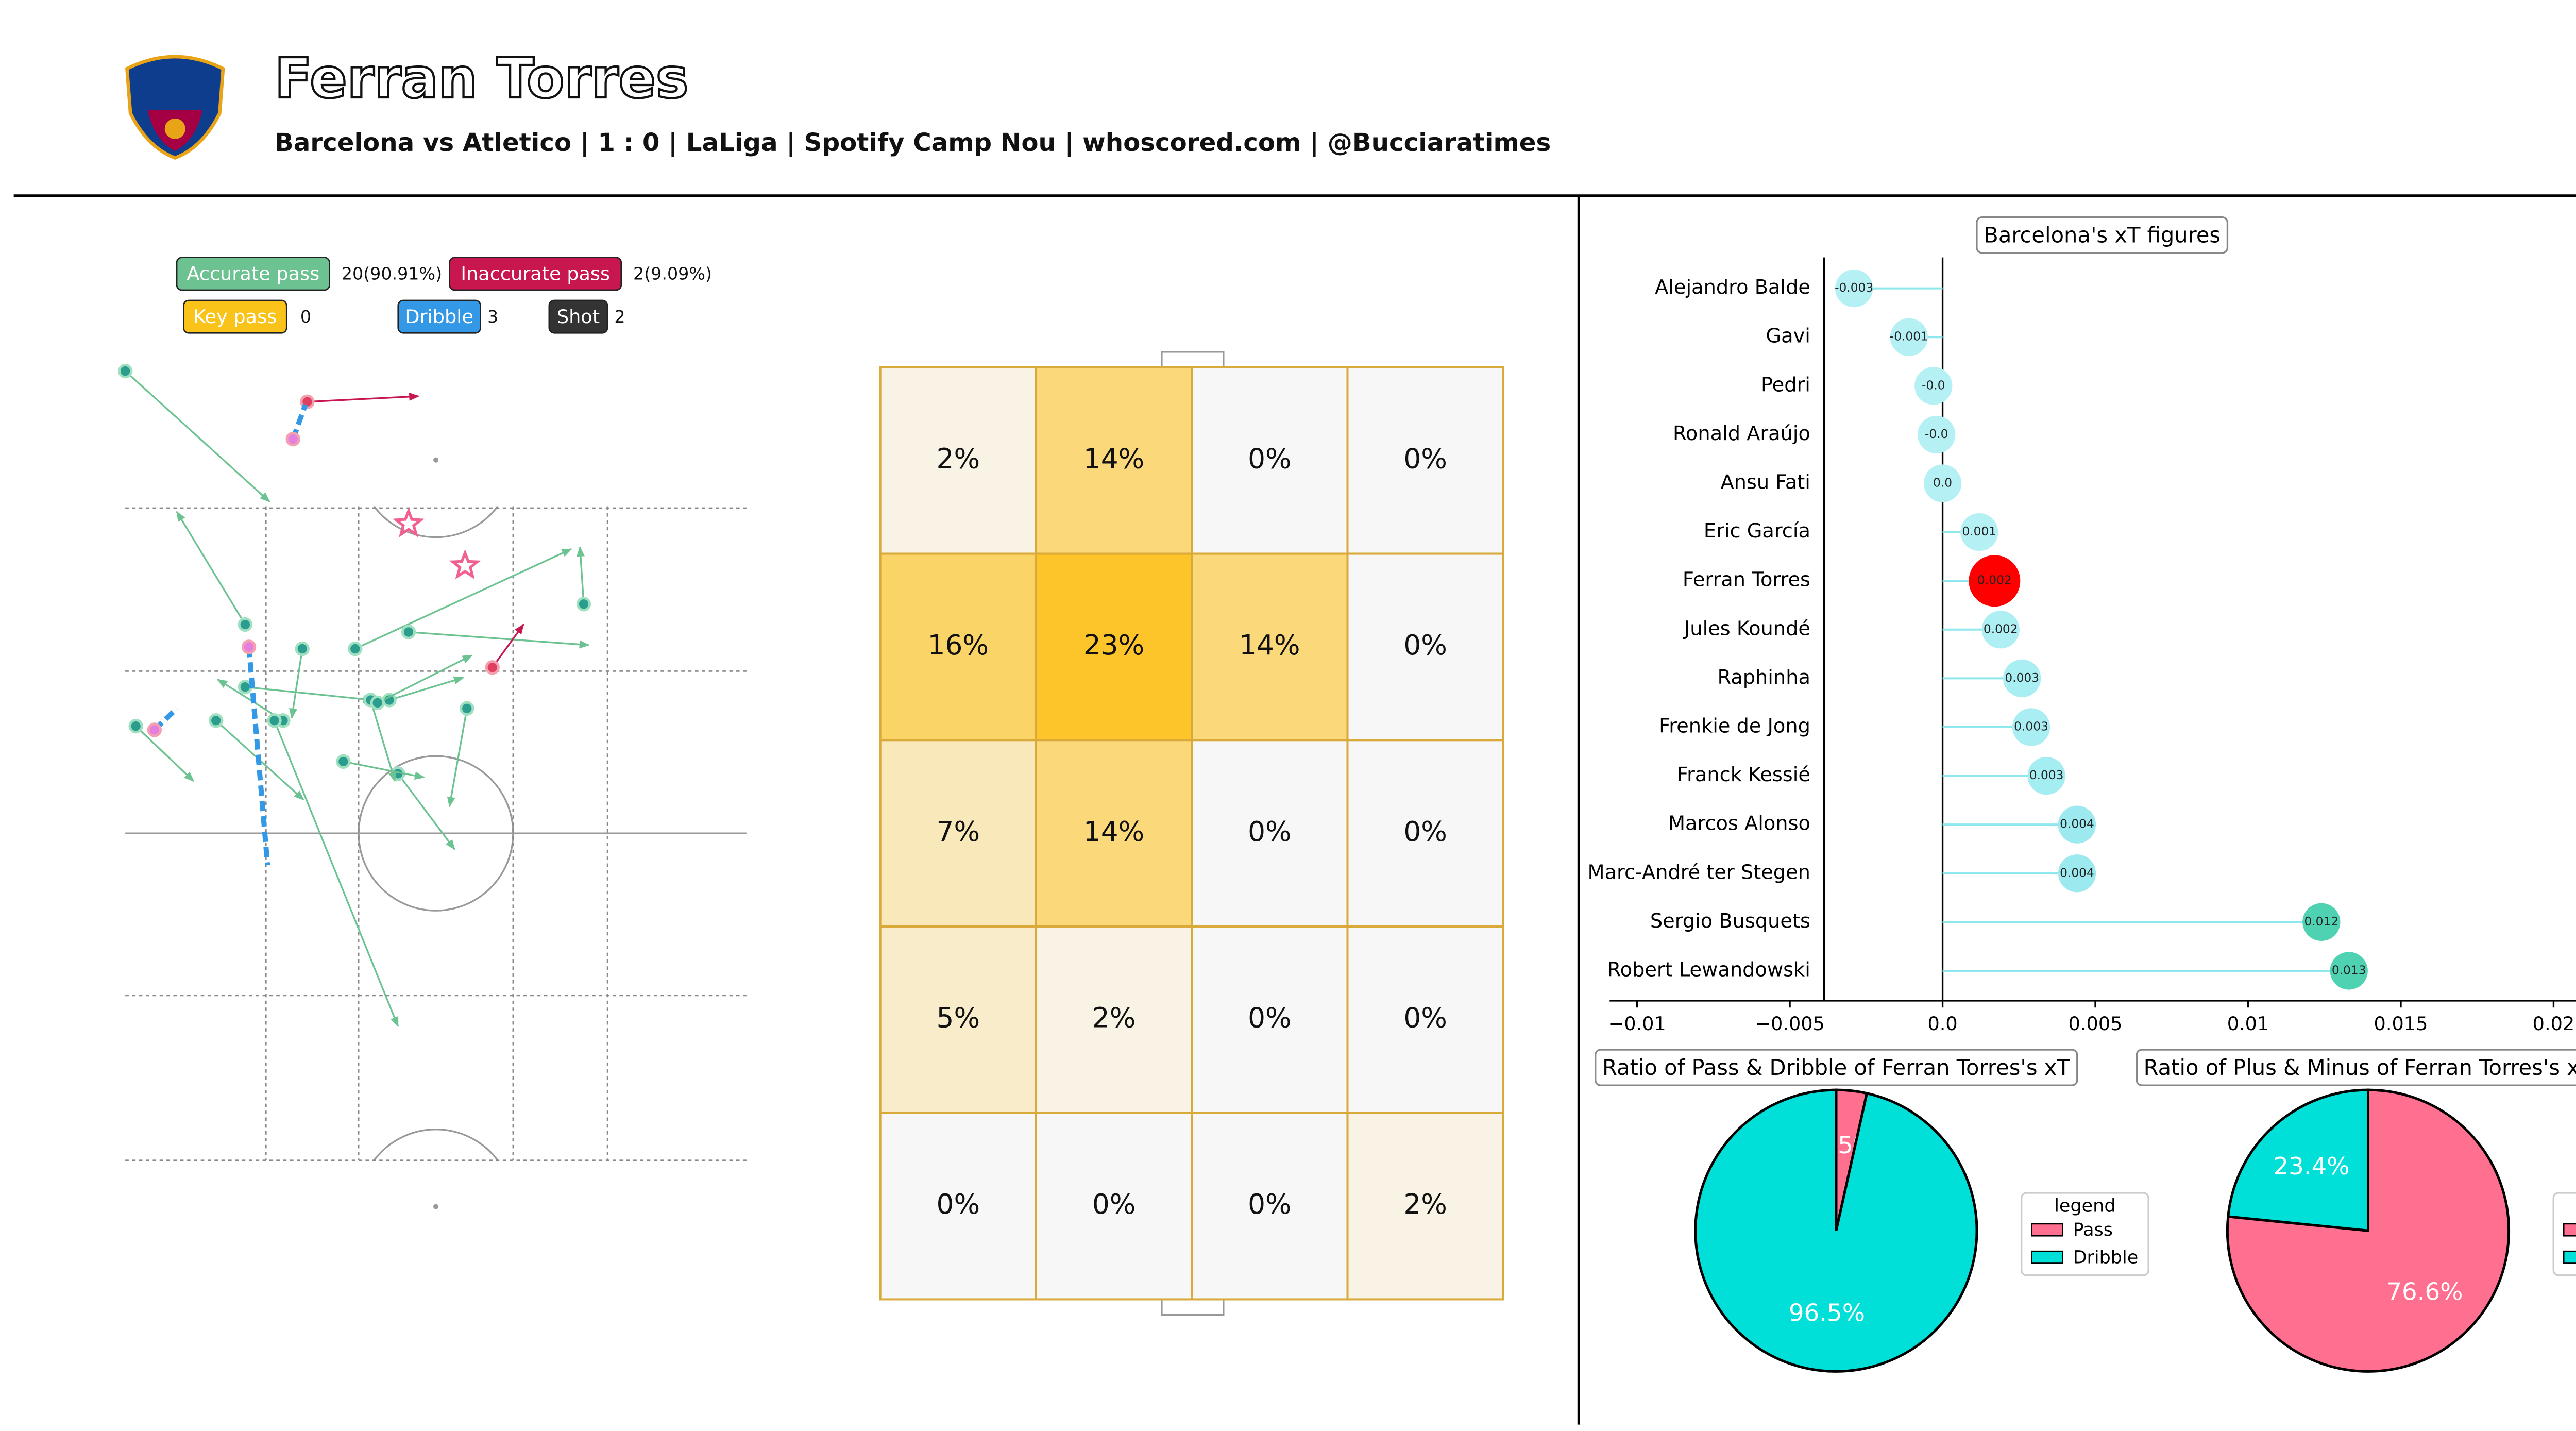 Image resolution: width=2576 pixels, height=1431 pixels. I want to click on legend-count: 2(9.09%), so click(672, 273).